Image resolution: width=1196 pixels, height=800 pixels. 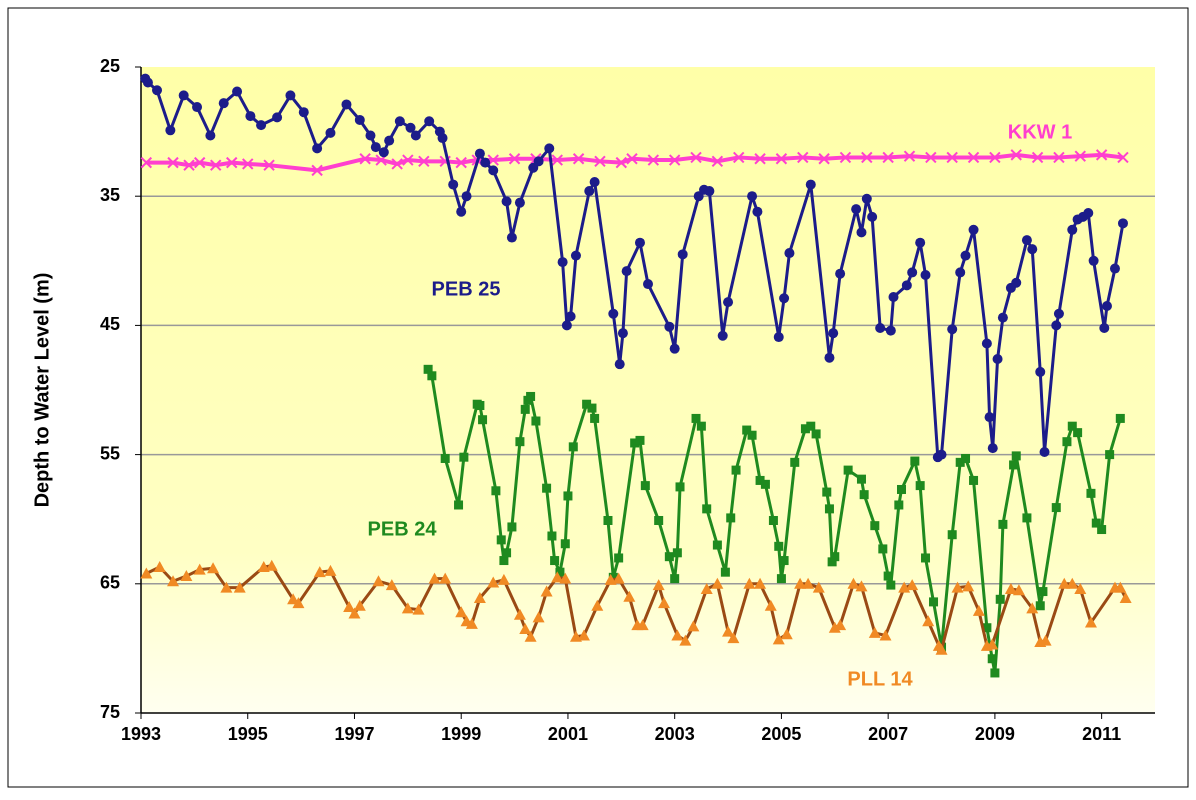 What do you see at coordinates (110, 195) in the screenshot?
I see `y-tick-label: 35` at bounding box center [110, 195].